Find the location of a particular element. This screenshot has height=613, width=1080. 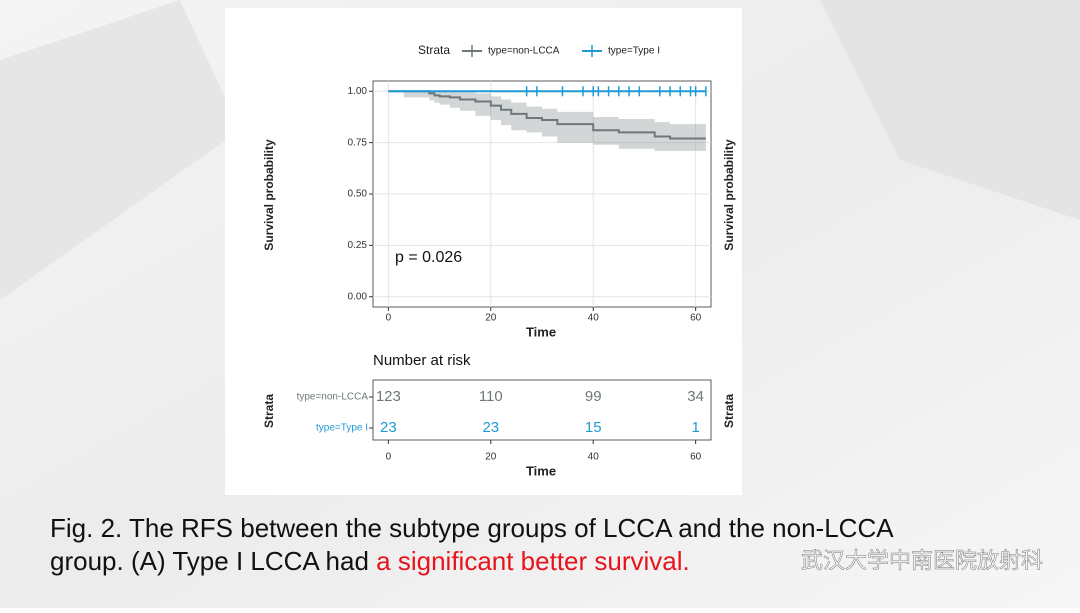

risk-panel is located at coordinates (542, 410).